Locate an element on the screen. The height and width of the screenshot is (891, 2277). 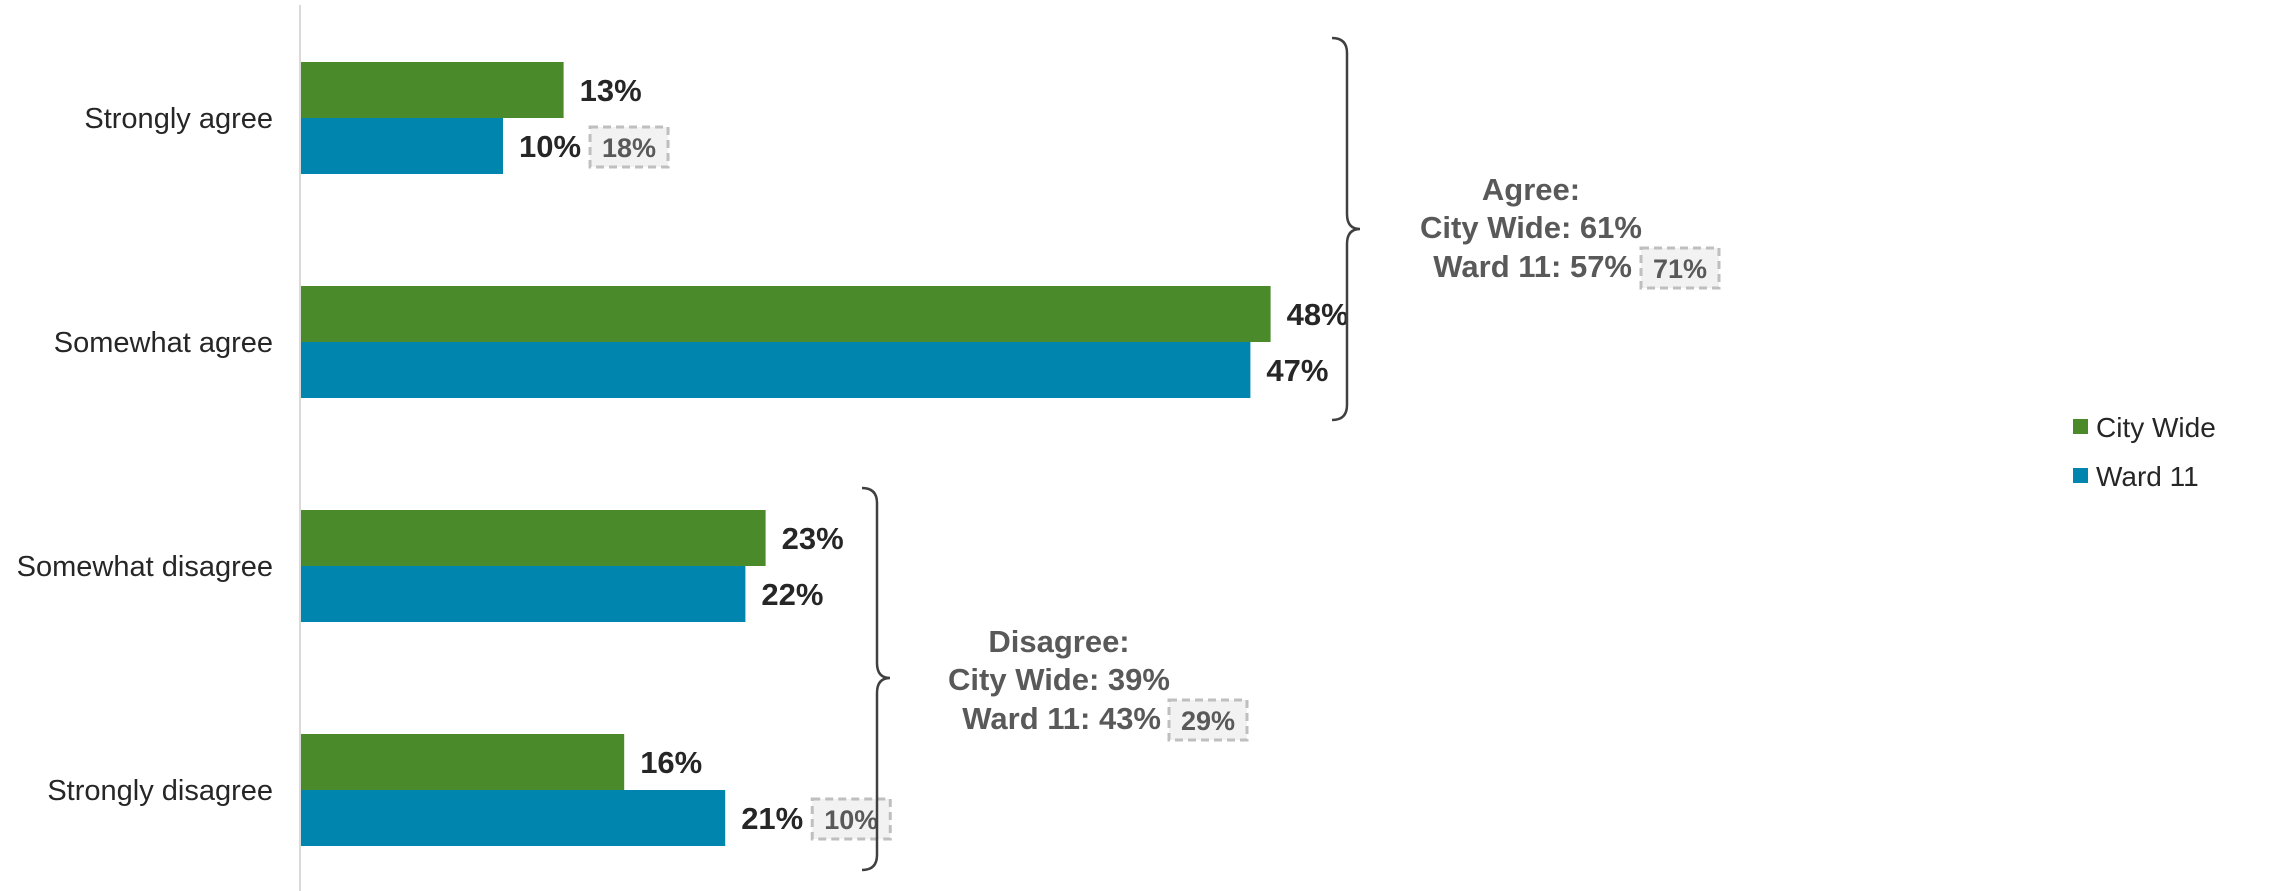
disagree-brace is located at coordinates (876, 679).